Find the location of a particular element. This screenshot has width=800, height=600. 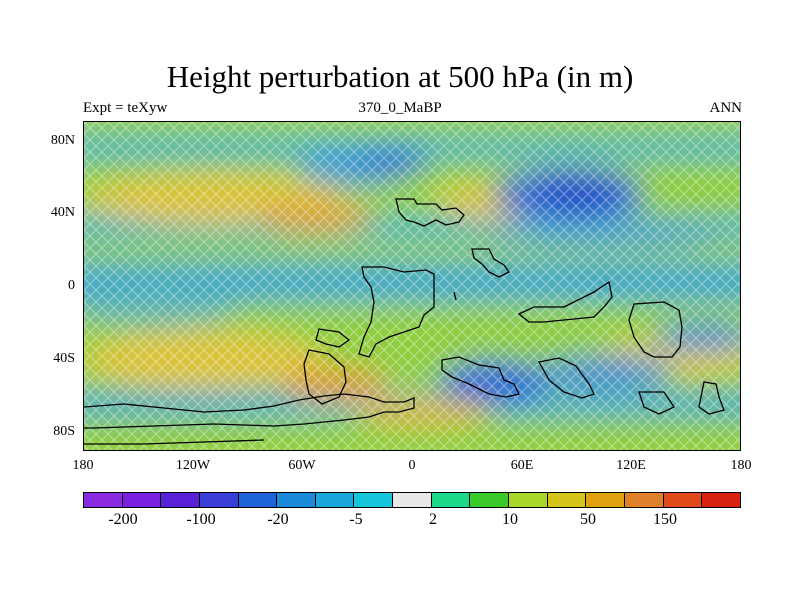

map-title: Height perturbation at 500 hPa (in m) is located at coordinates (400, 76).